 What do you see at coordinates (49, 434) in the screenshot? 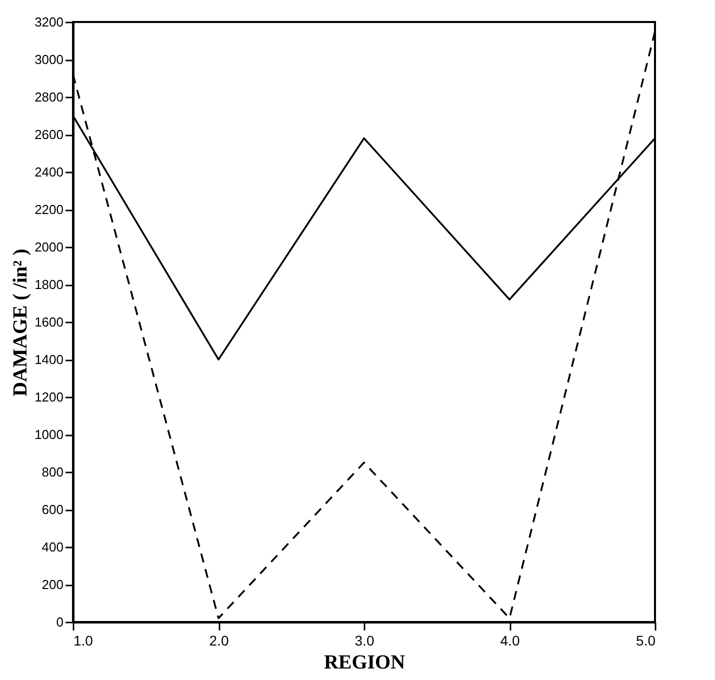
I see `y-tick-label: 1000` at bounding box center [49, 434].